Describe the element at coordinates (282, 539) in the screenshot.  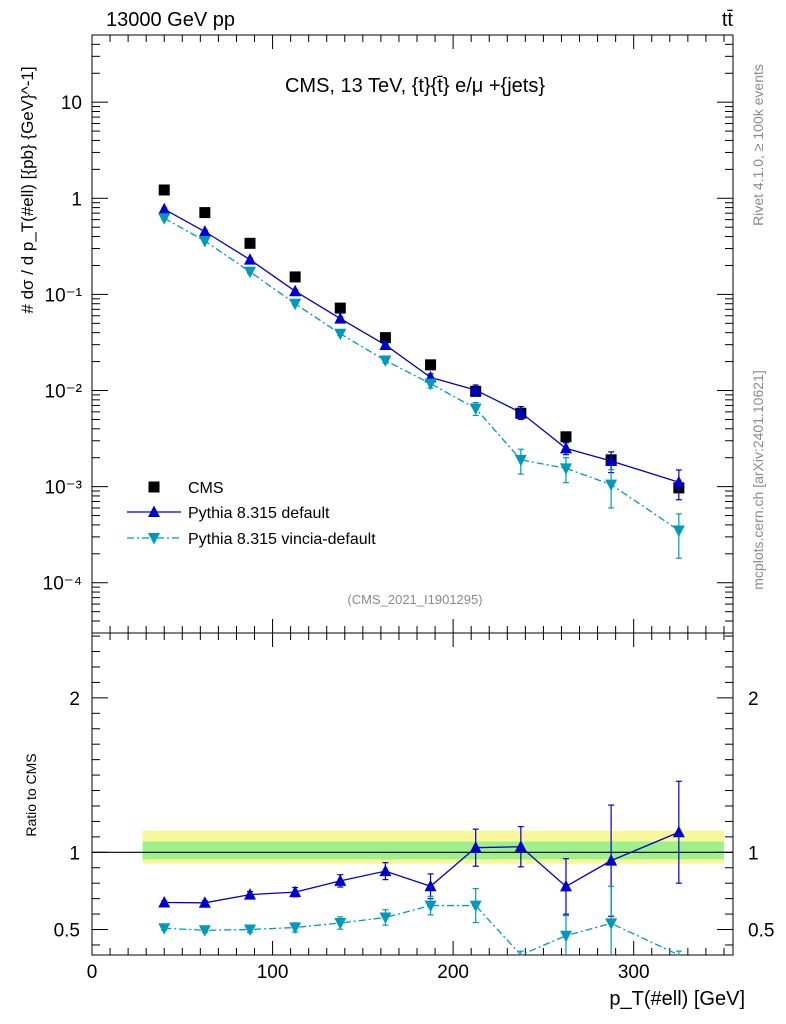
I see `legend-label: Pythia 8.315 vincia-default` at that location.